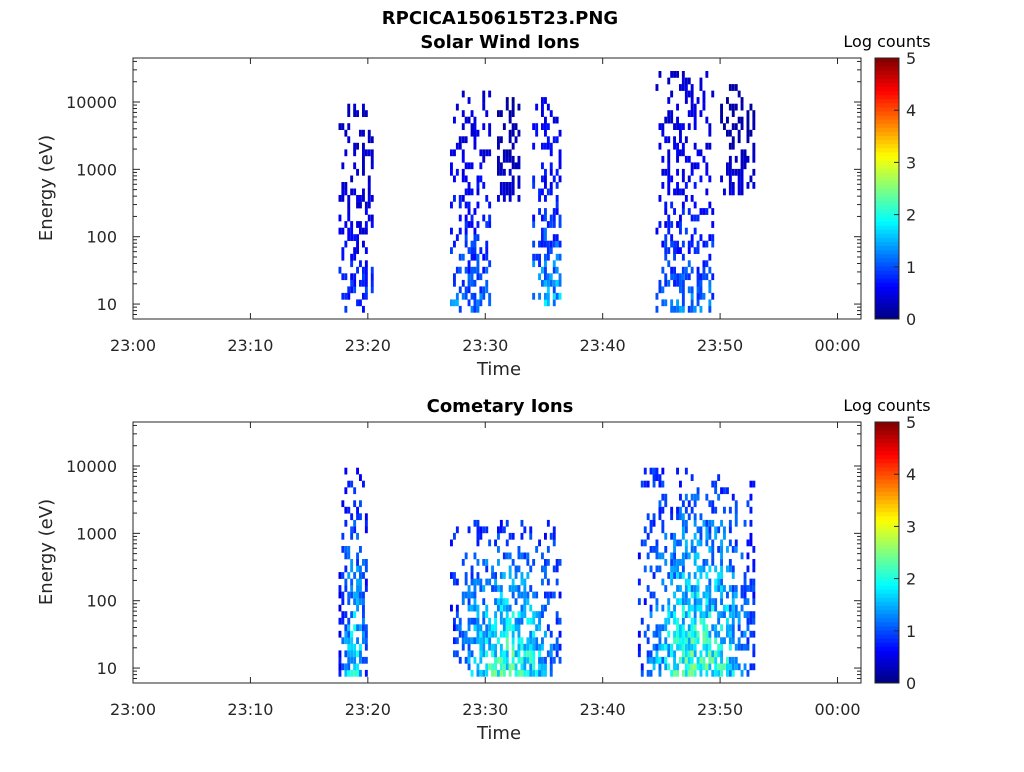 This screenshot has height=772, width=1024. Describe the element at coordinates (886, 41) in the screenshot. I see `colorbar-label-solar-wind: Log counts` at that location.